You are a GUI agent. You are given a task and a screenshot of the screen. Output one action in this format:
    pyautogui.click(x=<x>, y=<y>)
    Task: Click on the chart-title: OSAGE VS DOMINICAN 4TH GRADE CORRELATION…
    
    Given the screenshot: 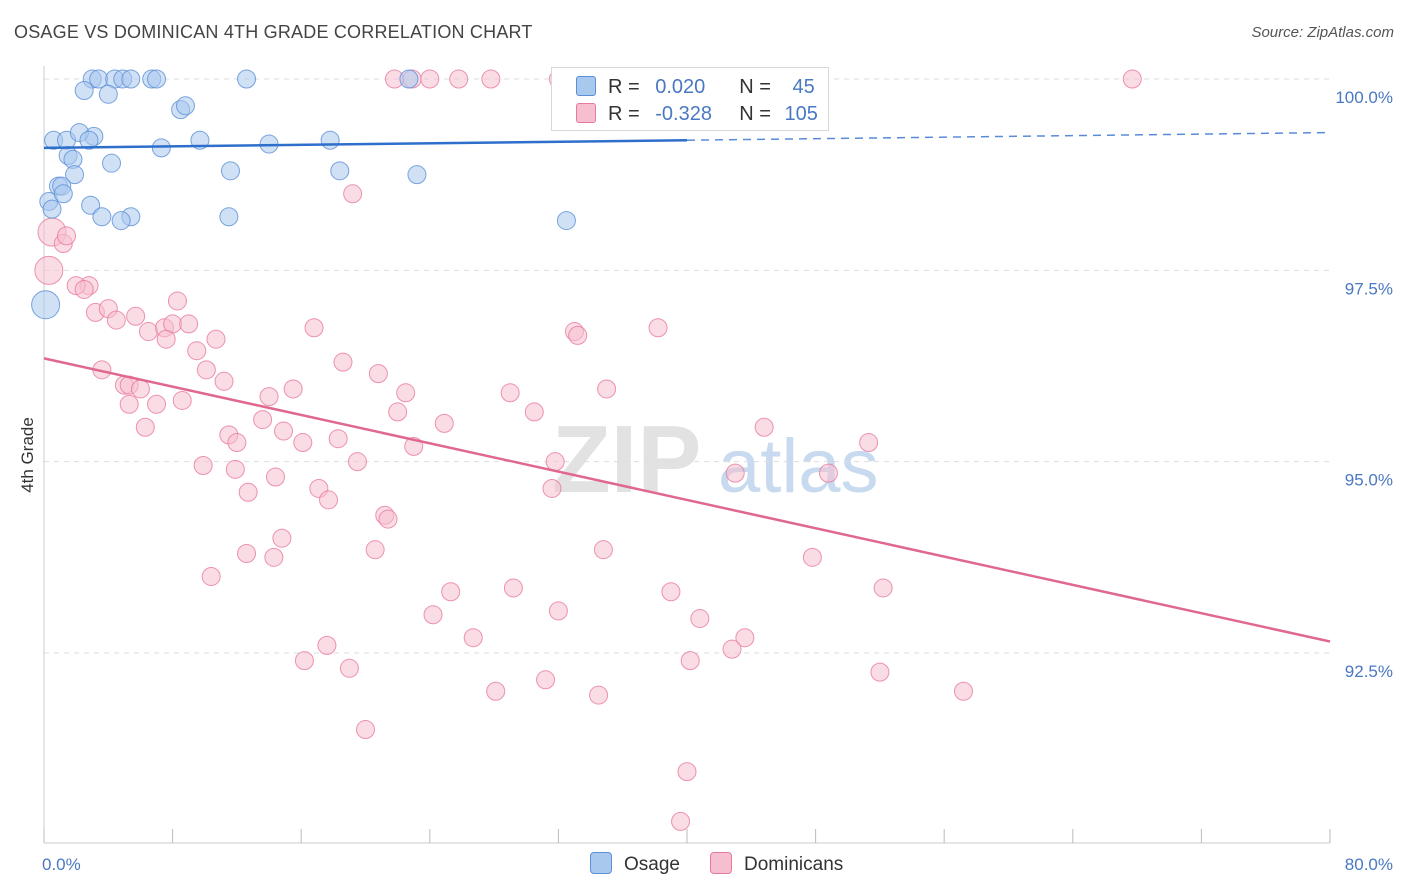 What is the action you would take?
    pyautogui.click(x=273, y=32)
    